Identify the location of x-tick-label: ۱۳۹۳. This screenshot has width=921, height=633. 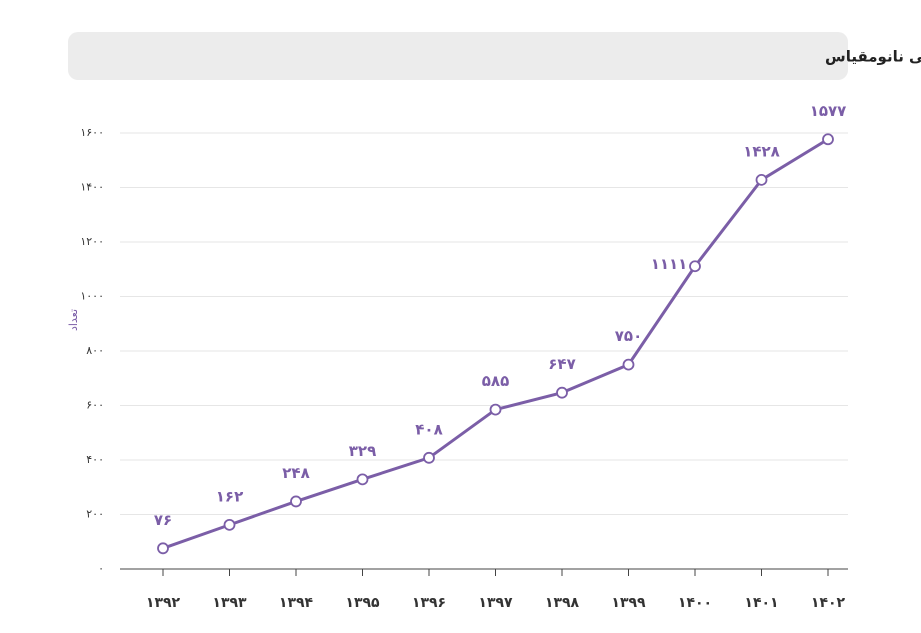
(229, 603).